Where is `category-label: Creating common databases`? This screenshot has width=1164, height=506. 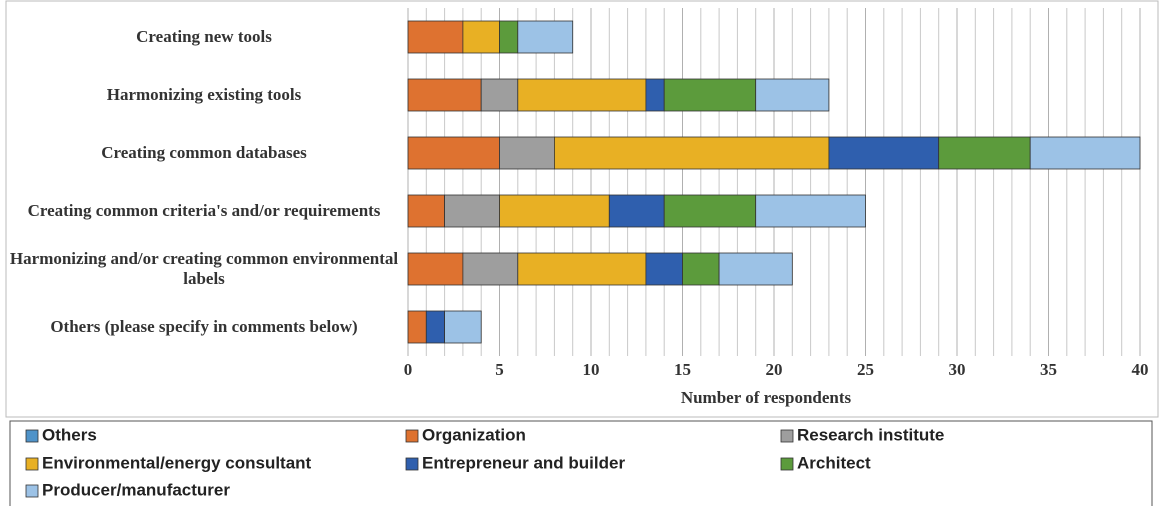
category-label: Creating common databases is located at coordinates (204, 152).